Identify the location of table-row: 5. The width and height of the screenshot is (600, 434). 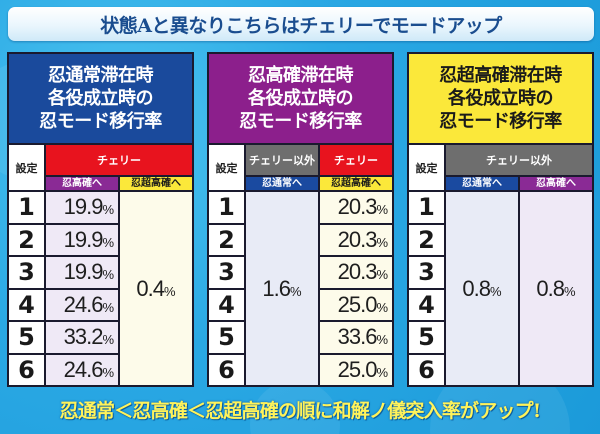
(500, 337).